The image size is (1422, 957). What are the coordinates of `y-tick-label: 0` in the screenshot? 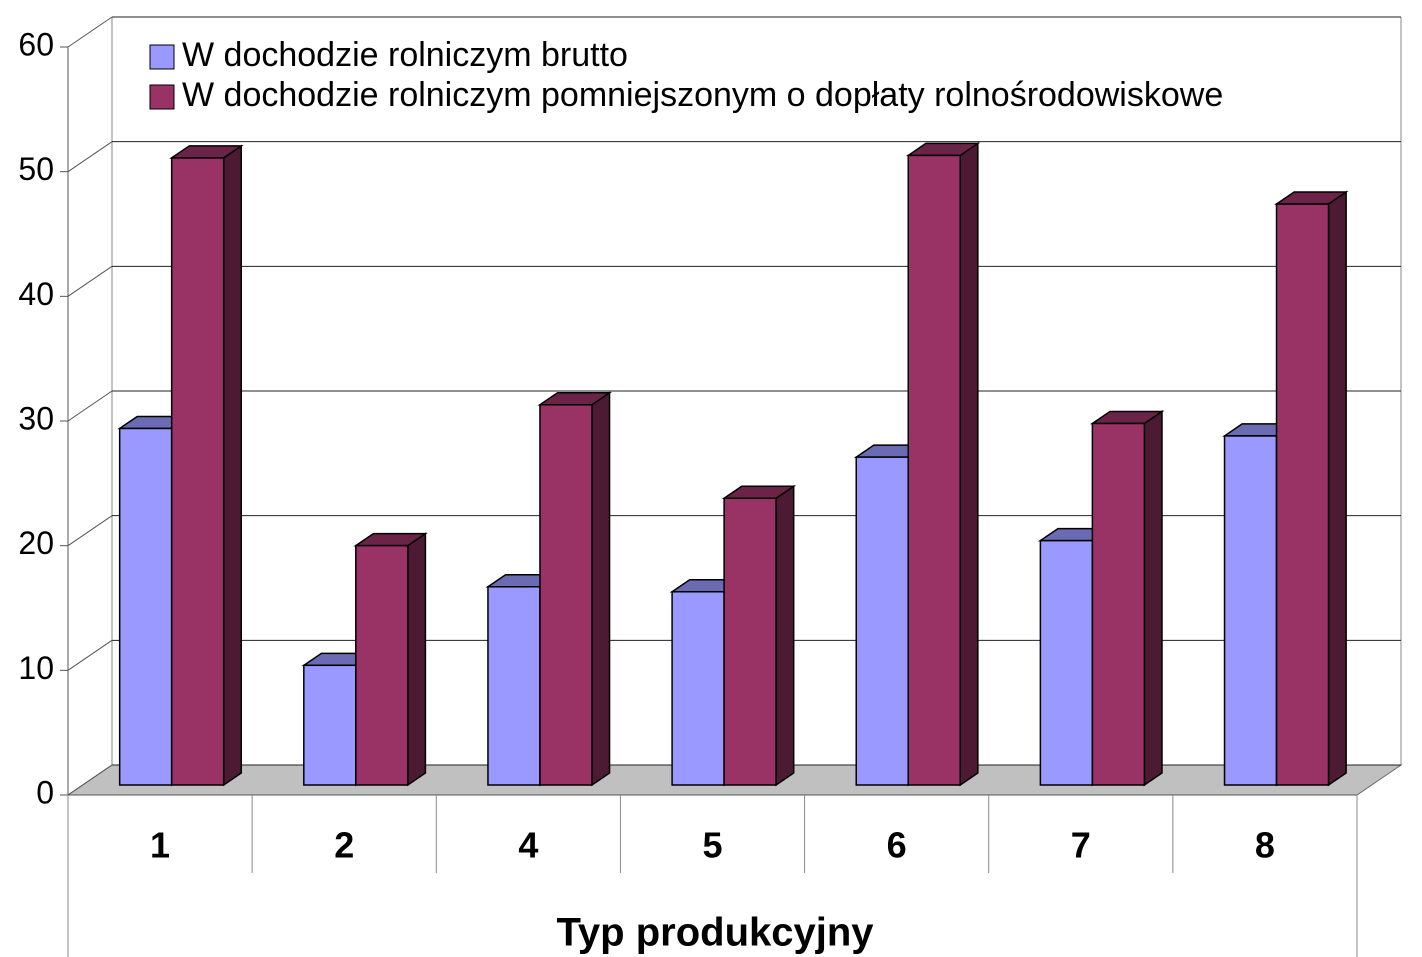 It's located at (45, 792).